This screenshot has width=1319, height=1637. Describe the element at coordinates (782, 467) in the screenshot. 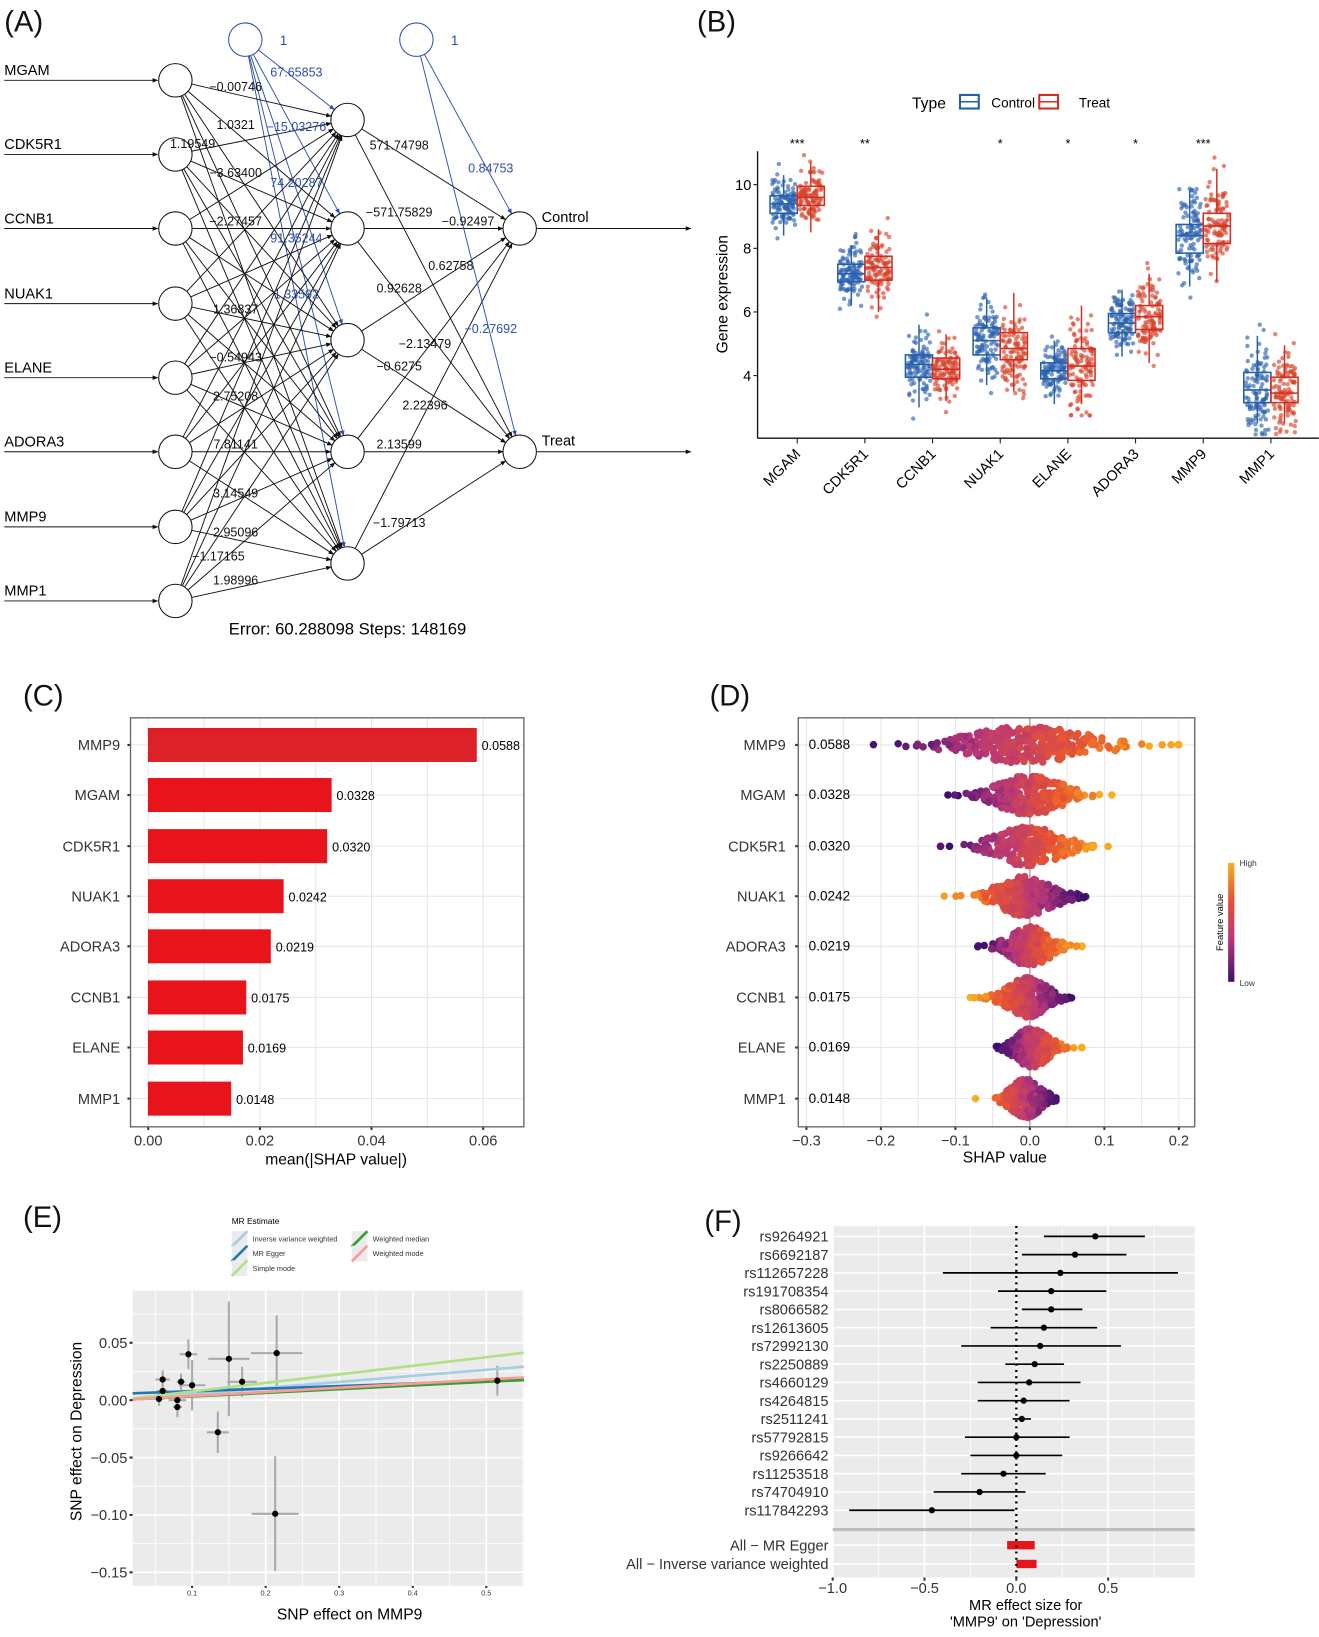

I see `x-tick-label: MGAM` at that location.